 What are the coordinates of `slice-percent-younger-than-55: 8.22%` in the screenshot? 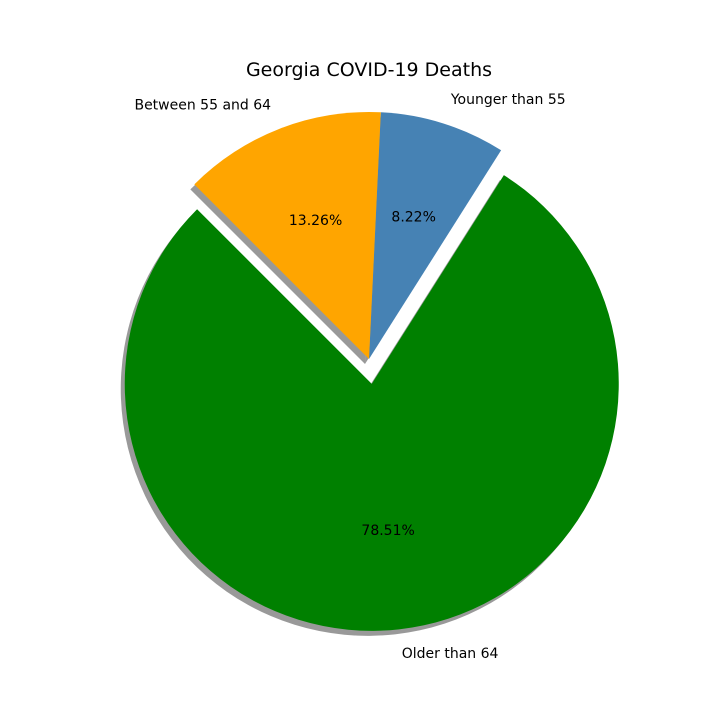 It's located at (413, 218).